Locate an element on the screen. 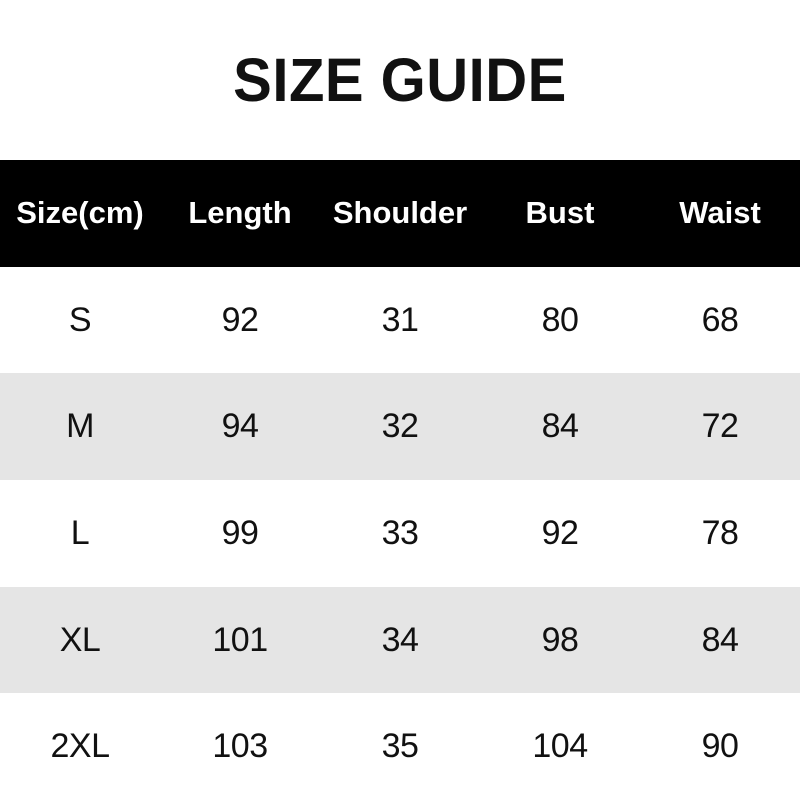 This screenshot has height=800, width=800. table-row: XL 101 34 98 84 is located at coordinates (400, 640).